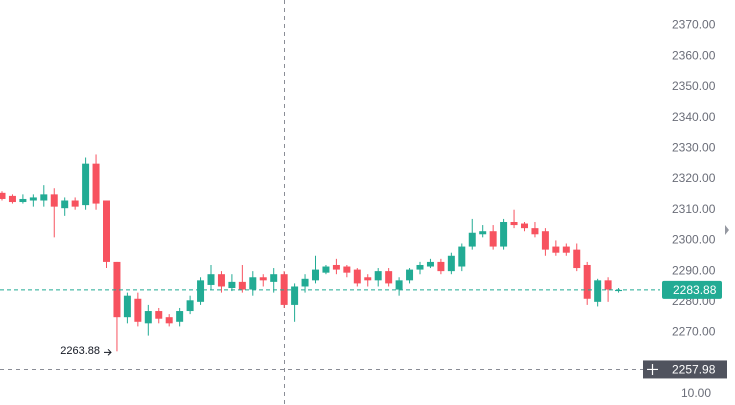 The height and width of the screenshot is (405, 735). I want to click on y-tick-label: 2290.00, so click(694, 270).